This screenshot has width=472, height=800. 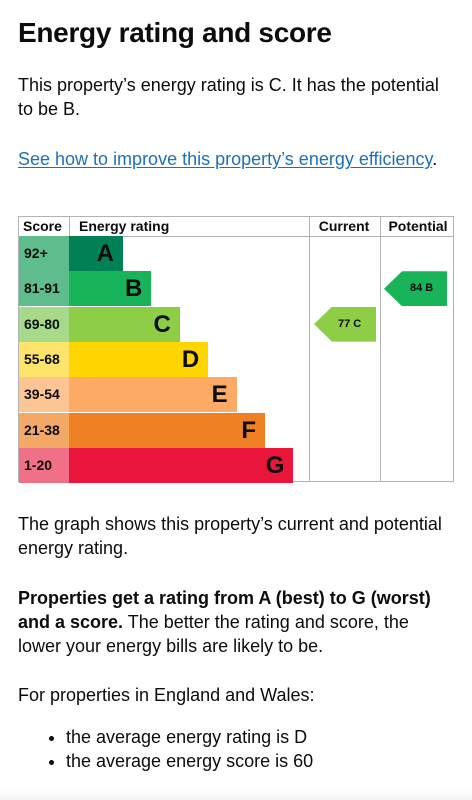 What do you see at coordinates (96, 253) in the screenshot?
I see `band-bar-a: A` at bounding box center [96, 253].